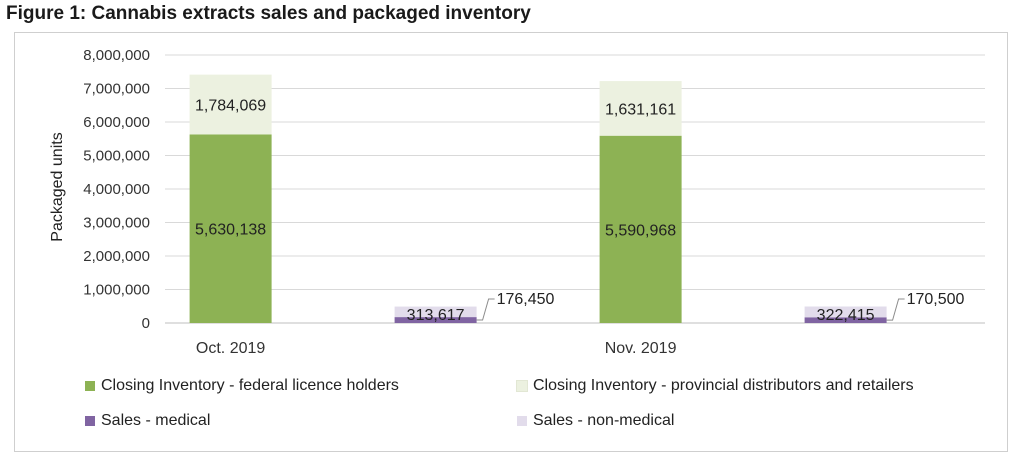 This screenshot has width=1015, height=458. Describe the element at coordinates (116, 290) in the screenshot. I see `y-tick-label: 1,000,000` at that location.